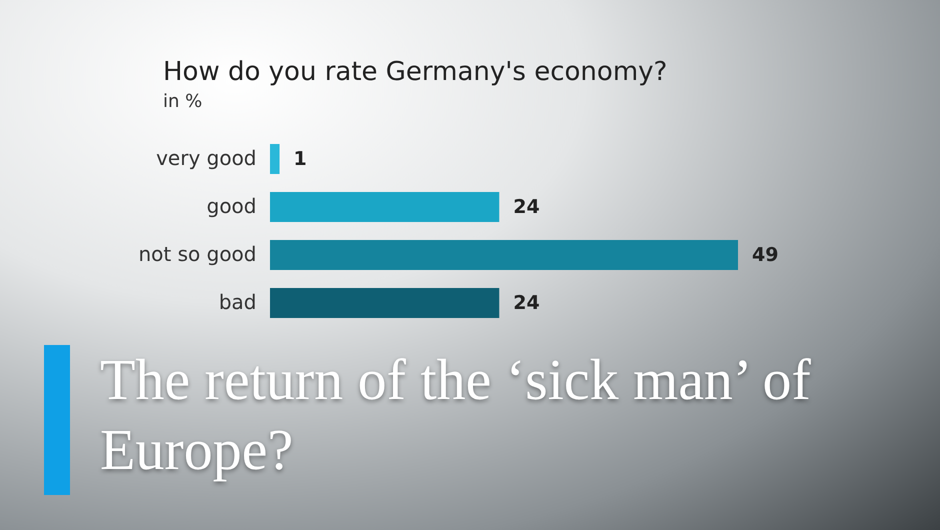 Image resolution: width=940 pixels, height=530 pixels. Describe the element at coordinates (182, 101) in the screenshot. I see `chart-subtitle: in %` at that location.